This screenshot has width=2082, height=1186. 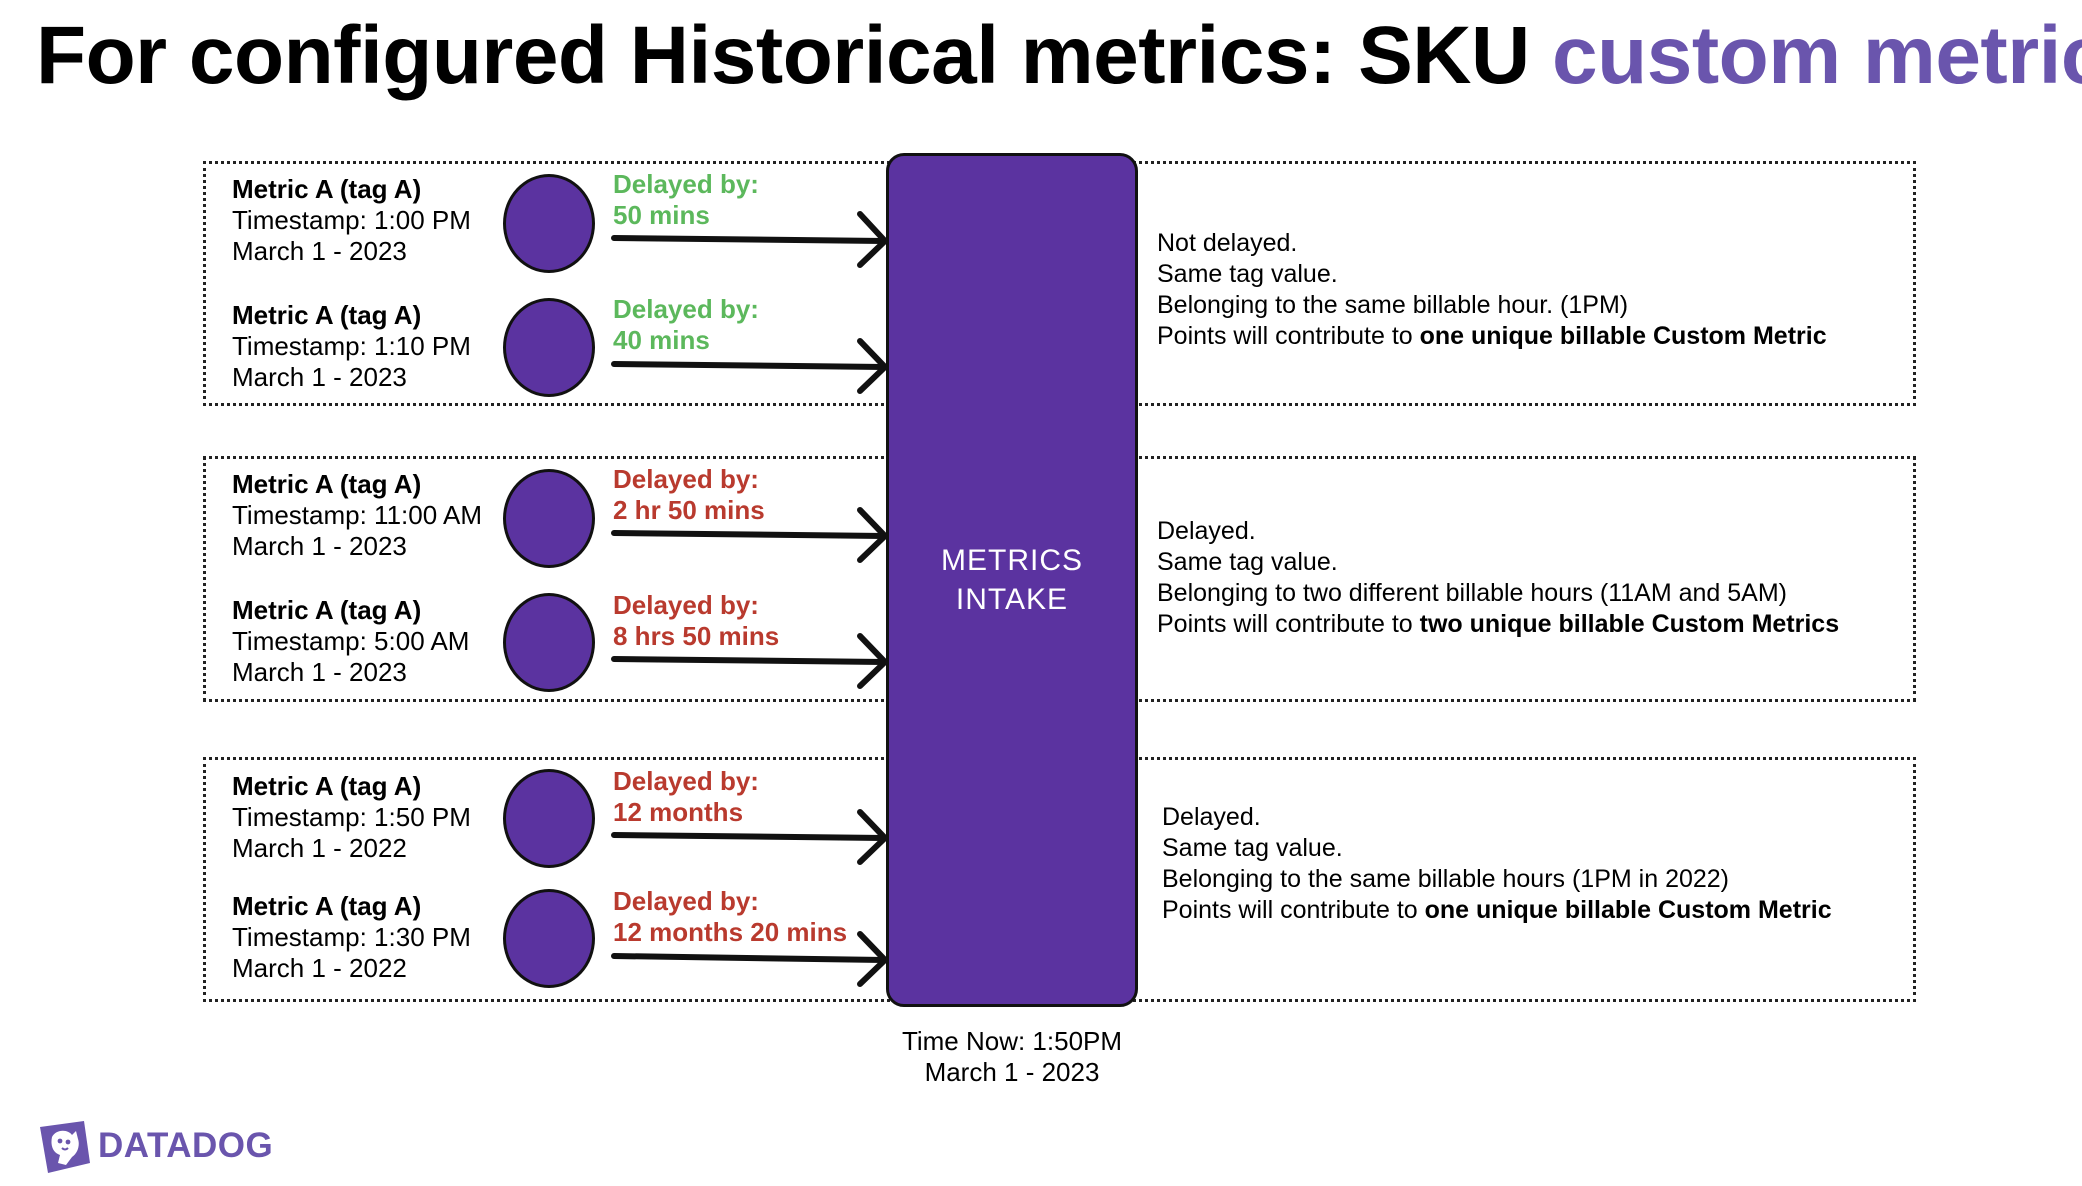 I want to click on delay-label: Delayed by: 12 months 20 mins, so click(x=730, y=916).